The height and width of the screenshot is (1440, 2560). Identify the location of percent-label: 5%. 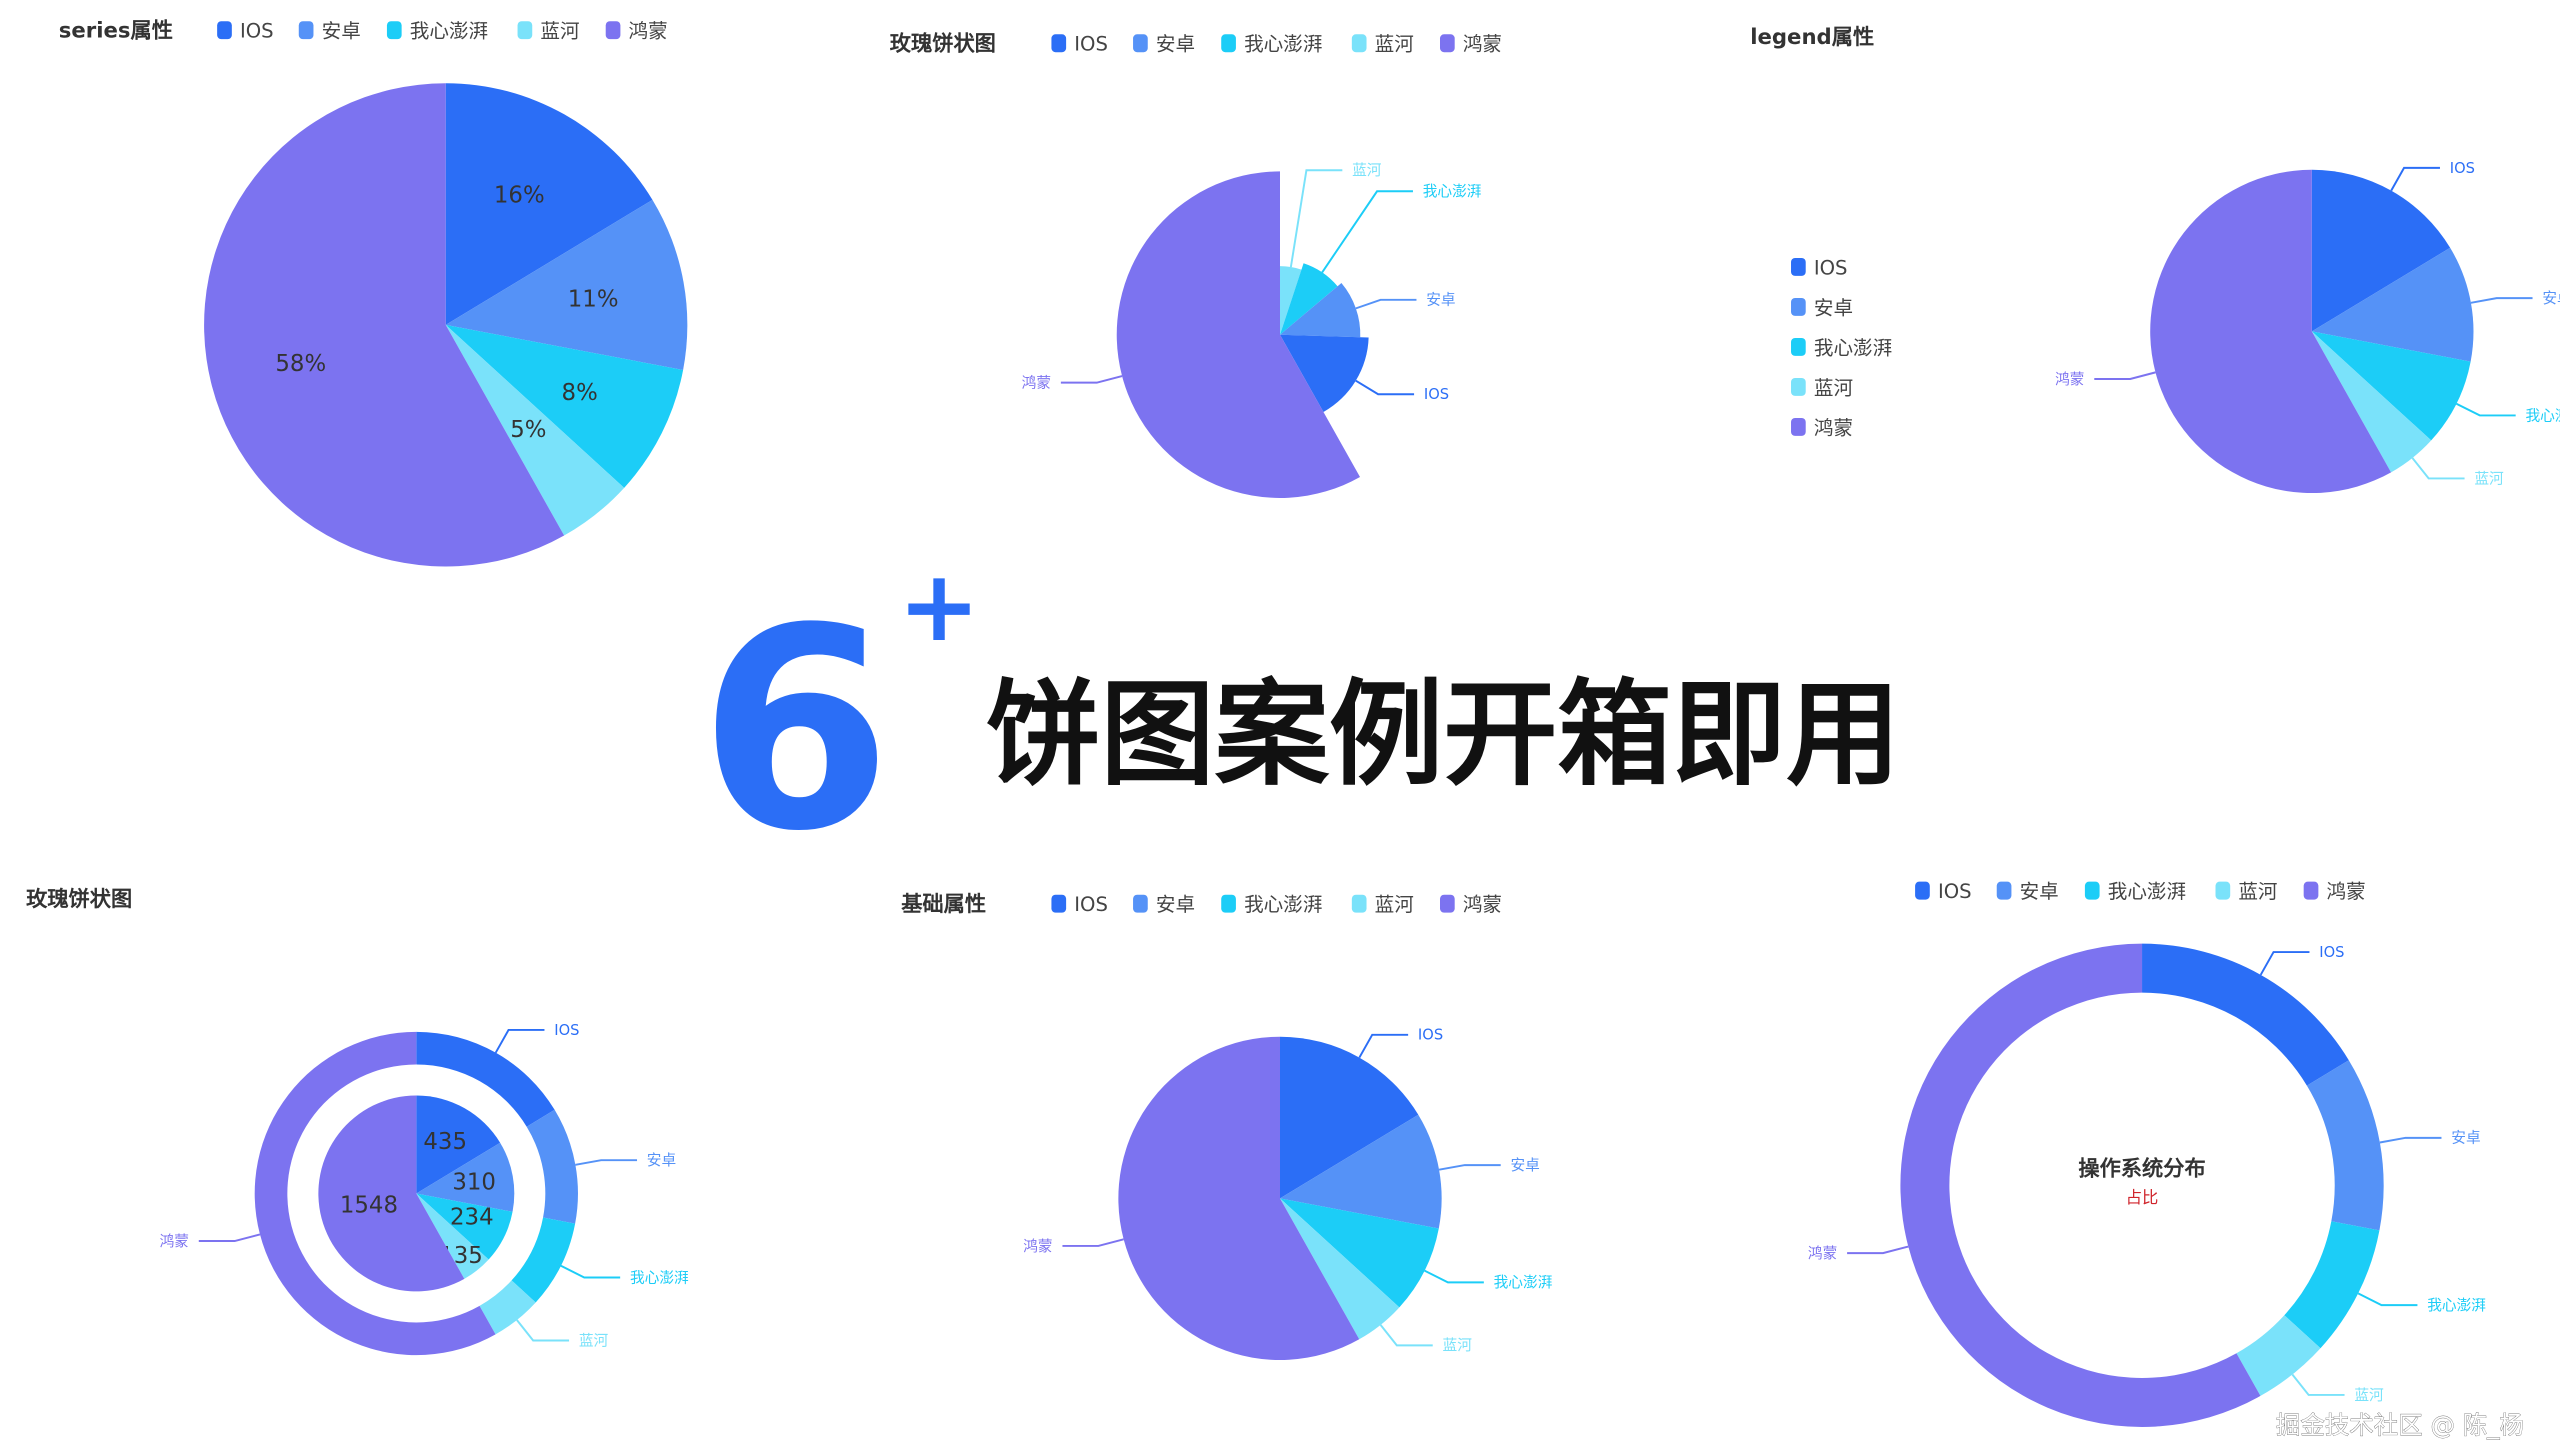
(528, 430).